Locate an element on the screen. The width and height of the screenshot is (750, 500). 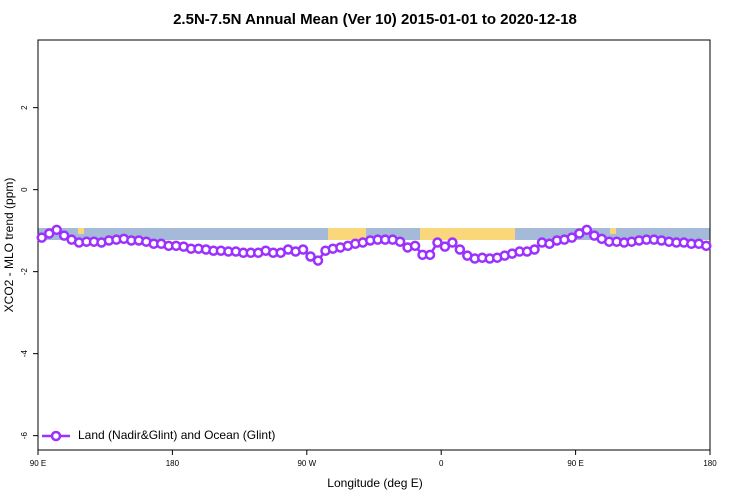
legend-label: Land (Nadir&Glint) and Ocean (Glint) is located at coordinates (176, 435).